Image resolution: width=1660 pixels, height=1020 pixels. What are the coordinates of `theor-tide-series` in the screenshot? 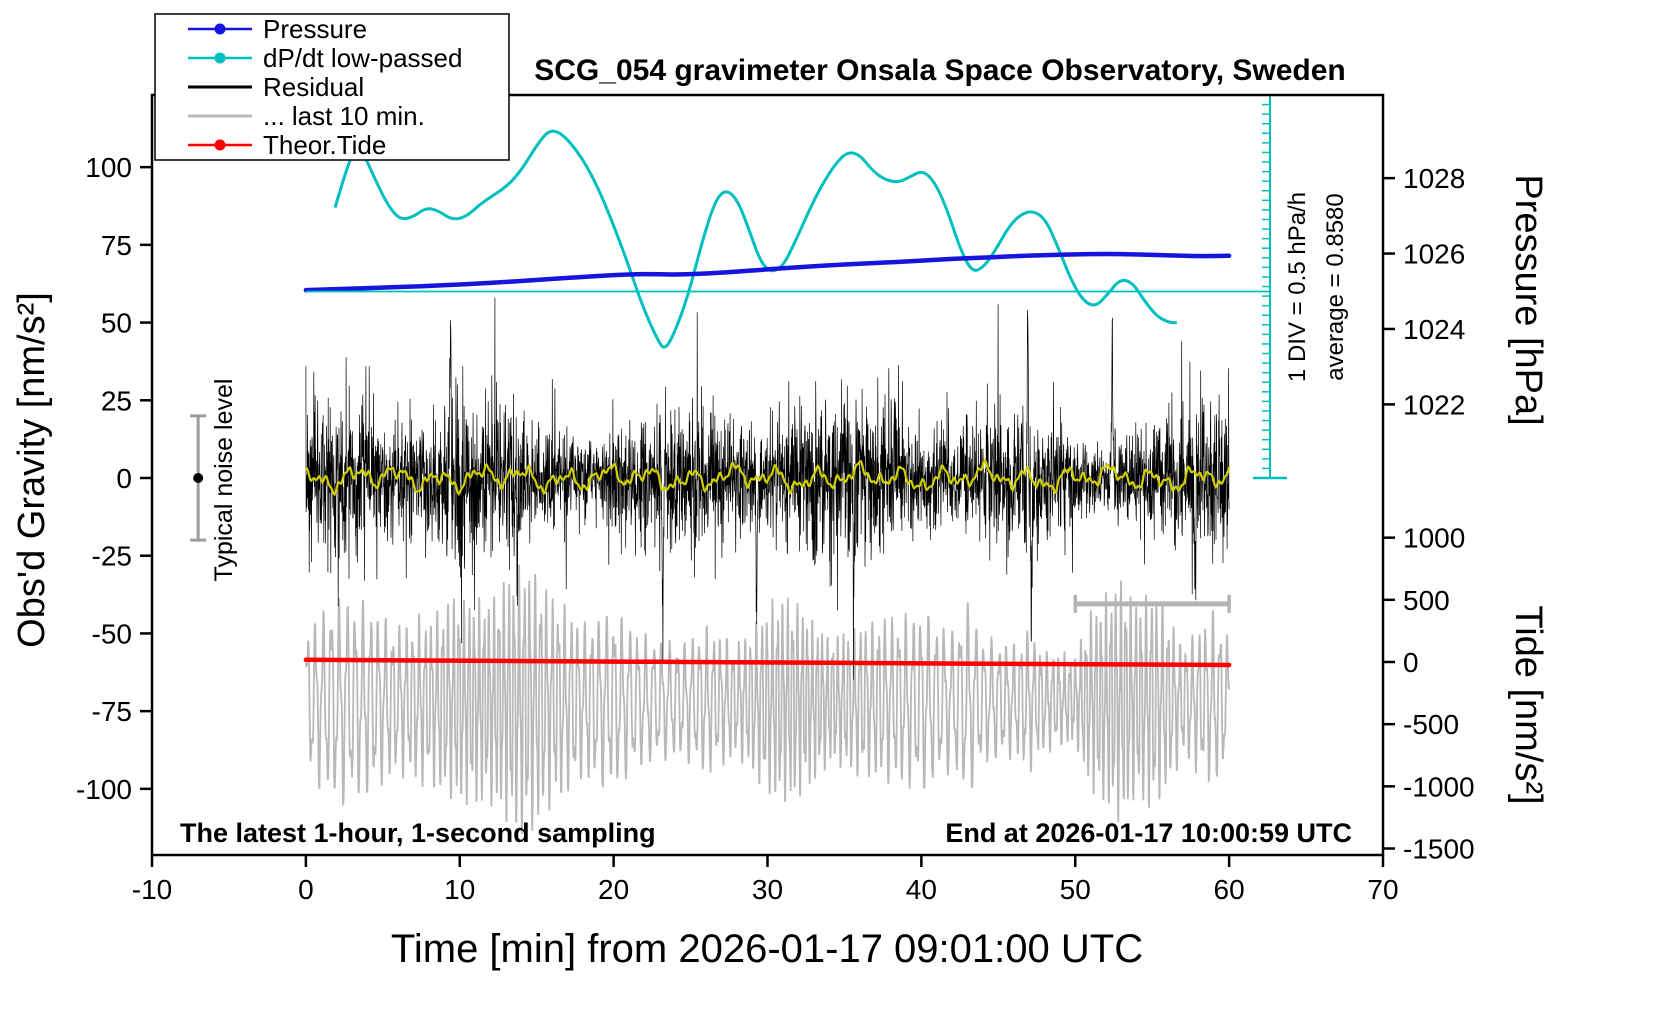 It's located at (767, 662).